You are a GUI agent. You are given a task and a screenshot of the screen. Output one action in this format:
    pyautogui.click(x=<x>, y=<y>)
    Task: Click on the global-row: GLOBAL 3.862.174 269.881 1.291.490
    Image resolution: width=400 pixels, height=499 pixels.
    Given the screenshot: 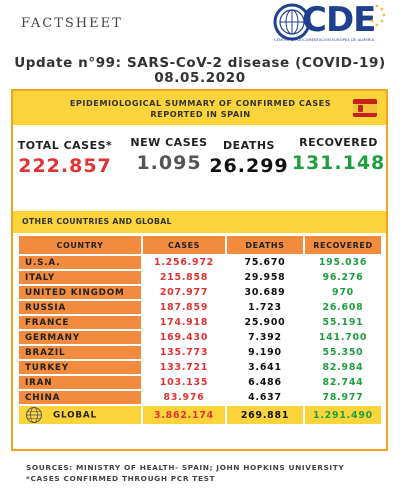 What is the action you would take?
    pyautogui.click(x=200, y=415)
    